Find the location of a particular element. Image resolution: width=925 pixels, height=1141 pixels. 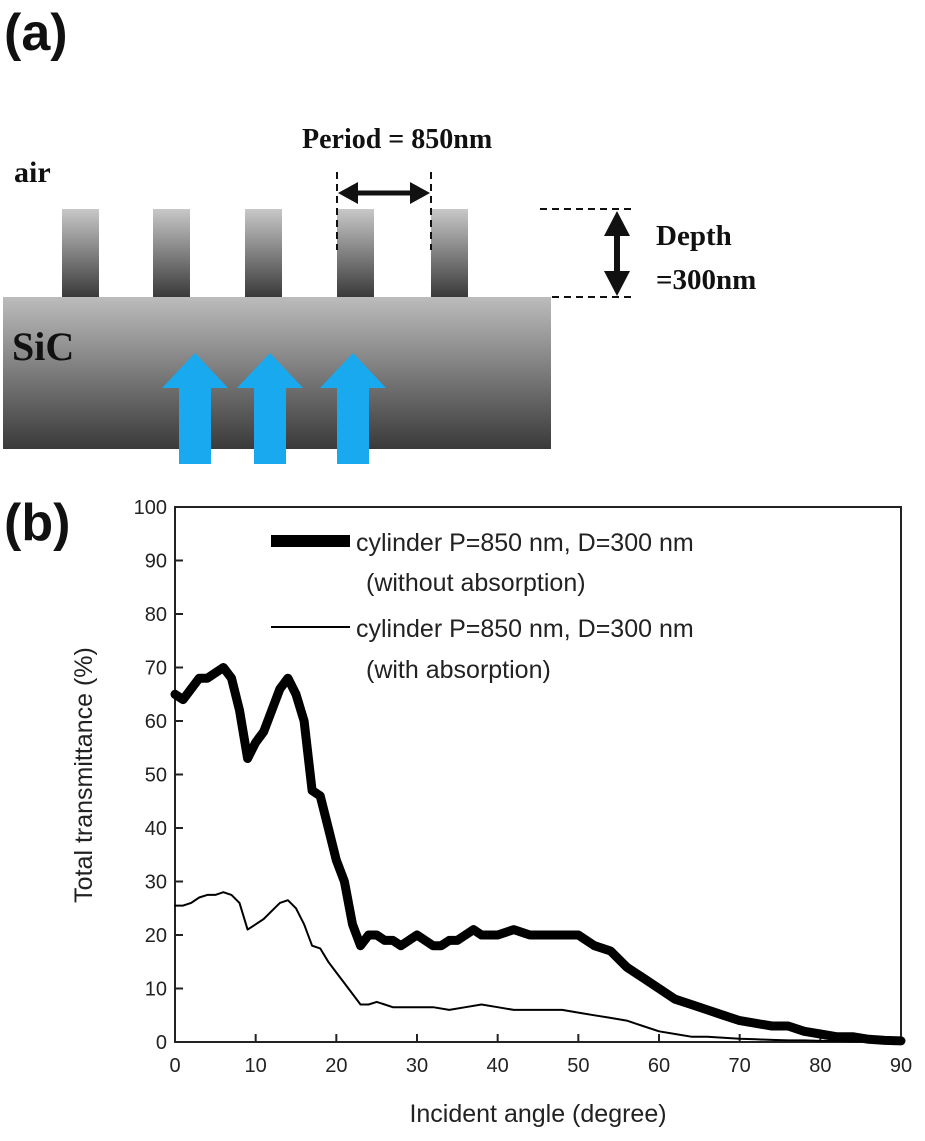

x-tick-label: 10 is located at coordinates (256, 1066).